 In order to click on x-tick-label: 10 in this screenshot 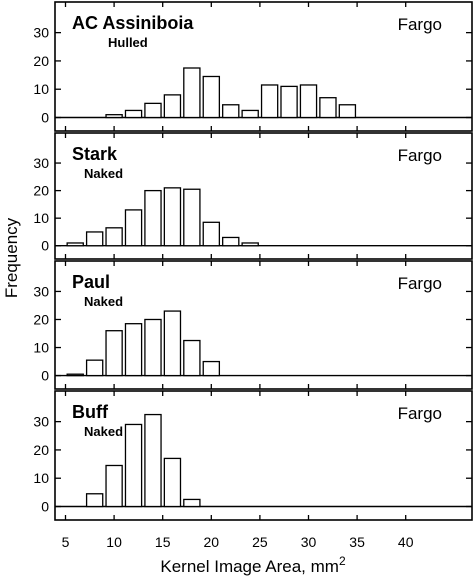, I will do `click(114, 542)`.